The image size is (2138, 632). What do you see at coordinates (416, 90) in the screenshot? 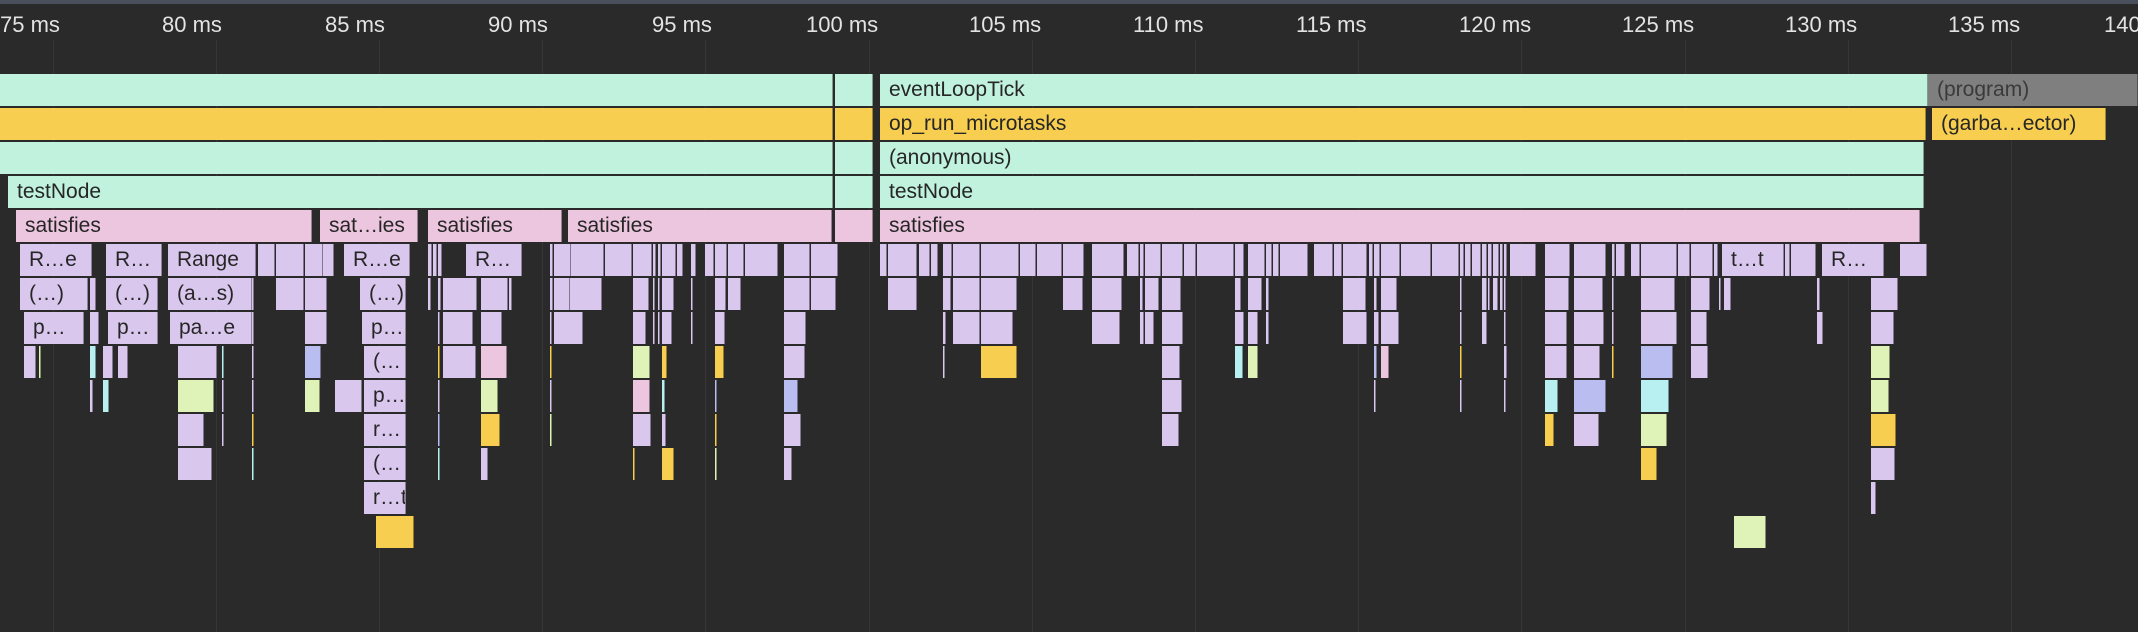
I see `flame-bar-event-loop-tick-left` at bounding box center [416, 90].